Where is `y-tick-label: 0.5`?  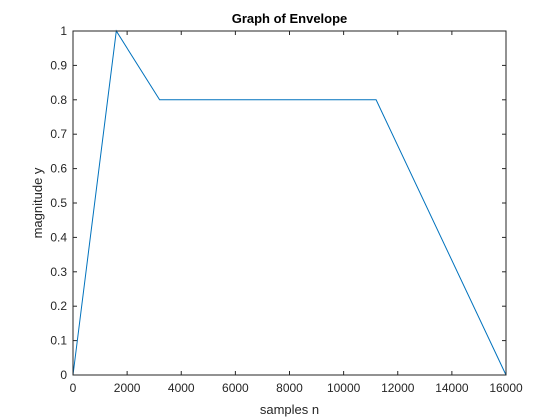 y-tick-label: 0.5 is located at coordinates (58, 203).